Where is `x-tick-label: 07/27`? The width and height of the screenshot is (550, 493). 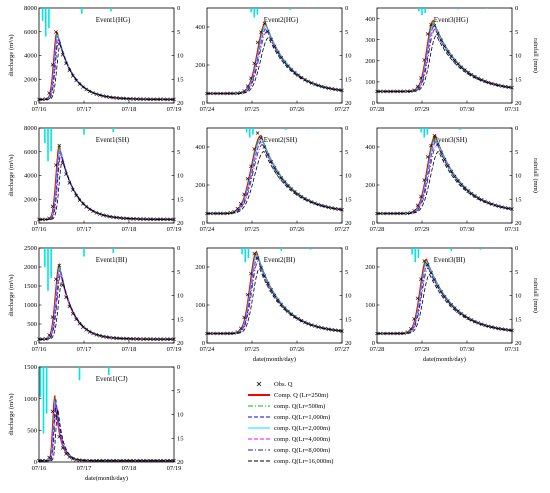
x-tick-label: 07/27 is located at coordinates (343, 349).